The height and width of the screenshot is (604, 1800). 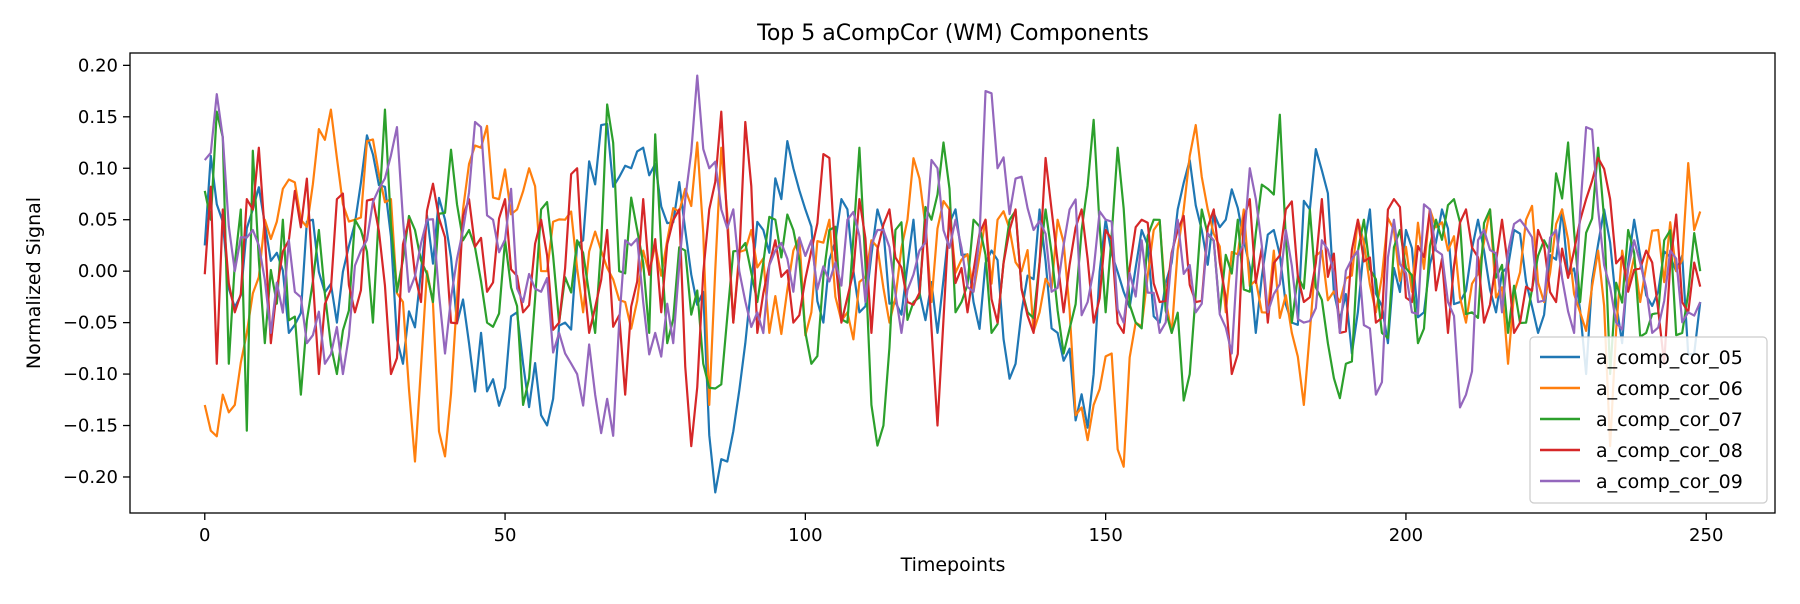 I want to click on y-tick-label: −0.20, so click(x=90, y=477).